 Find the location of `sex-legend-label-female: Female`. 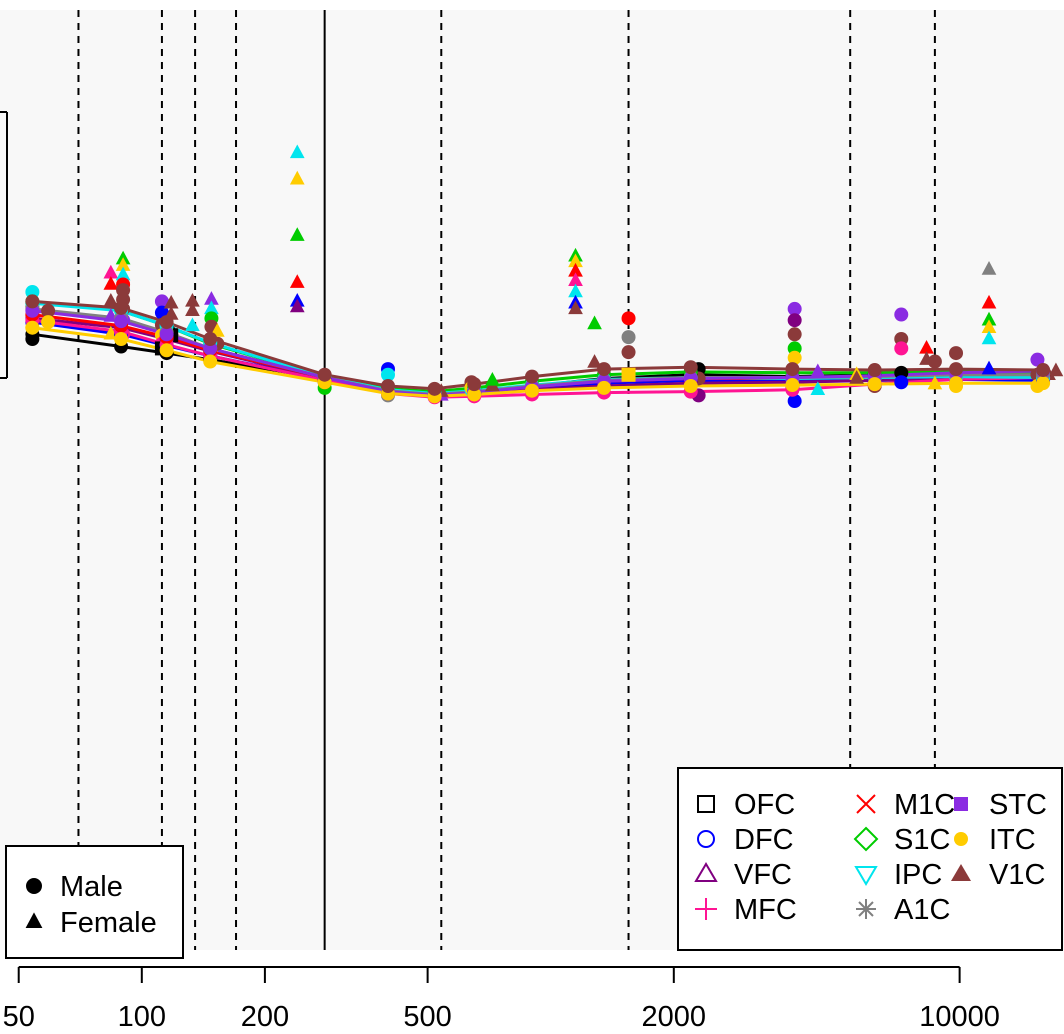

sex-legend-label-female: Female is located at coordinates (108, 923).